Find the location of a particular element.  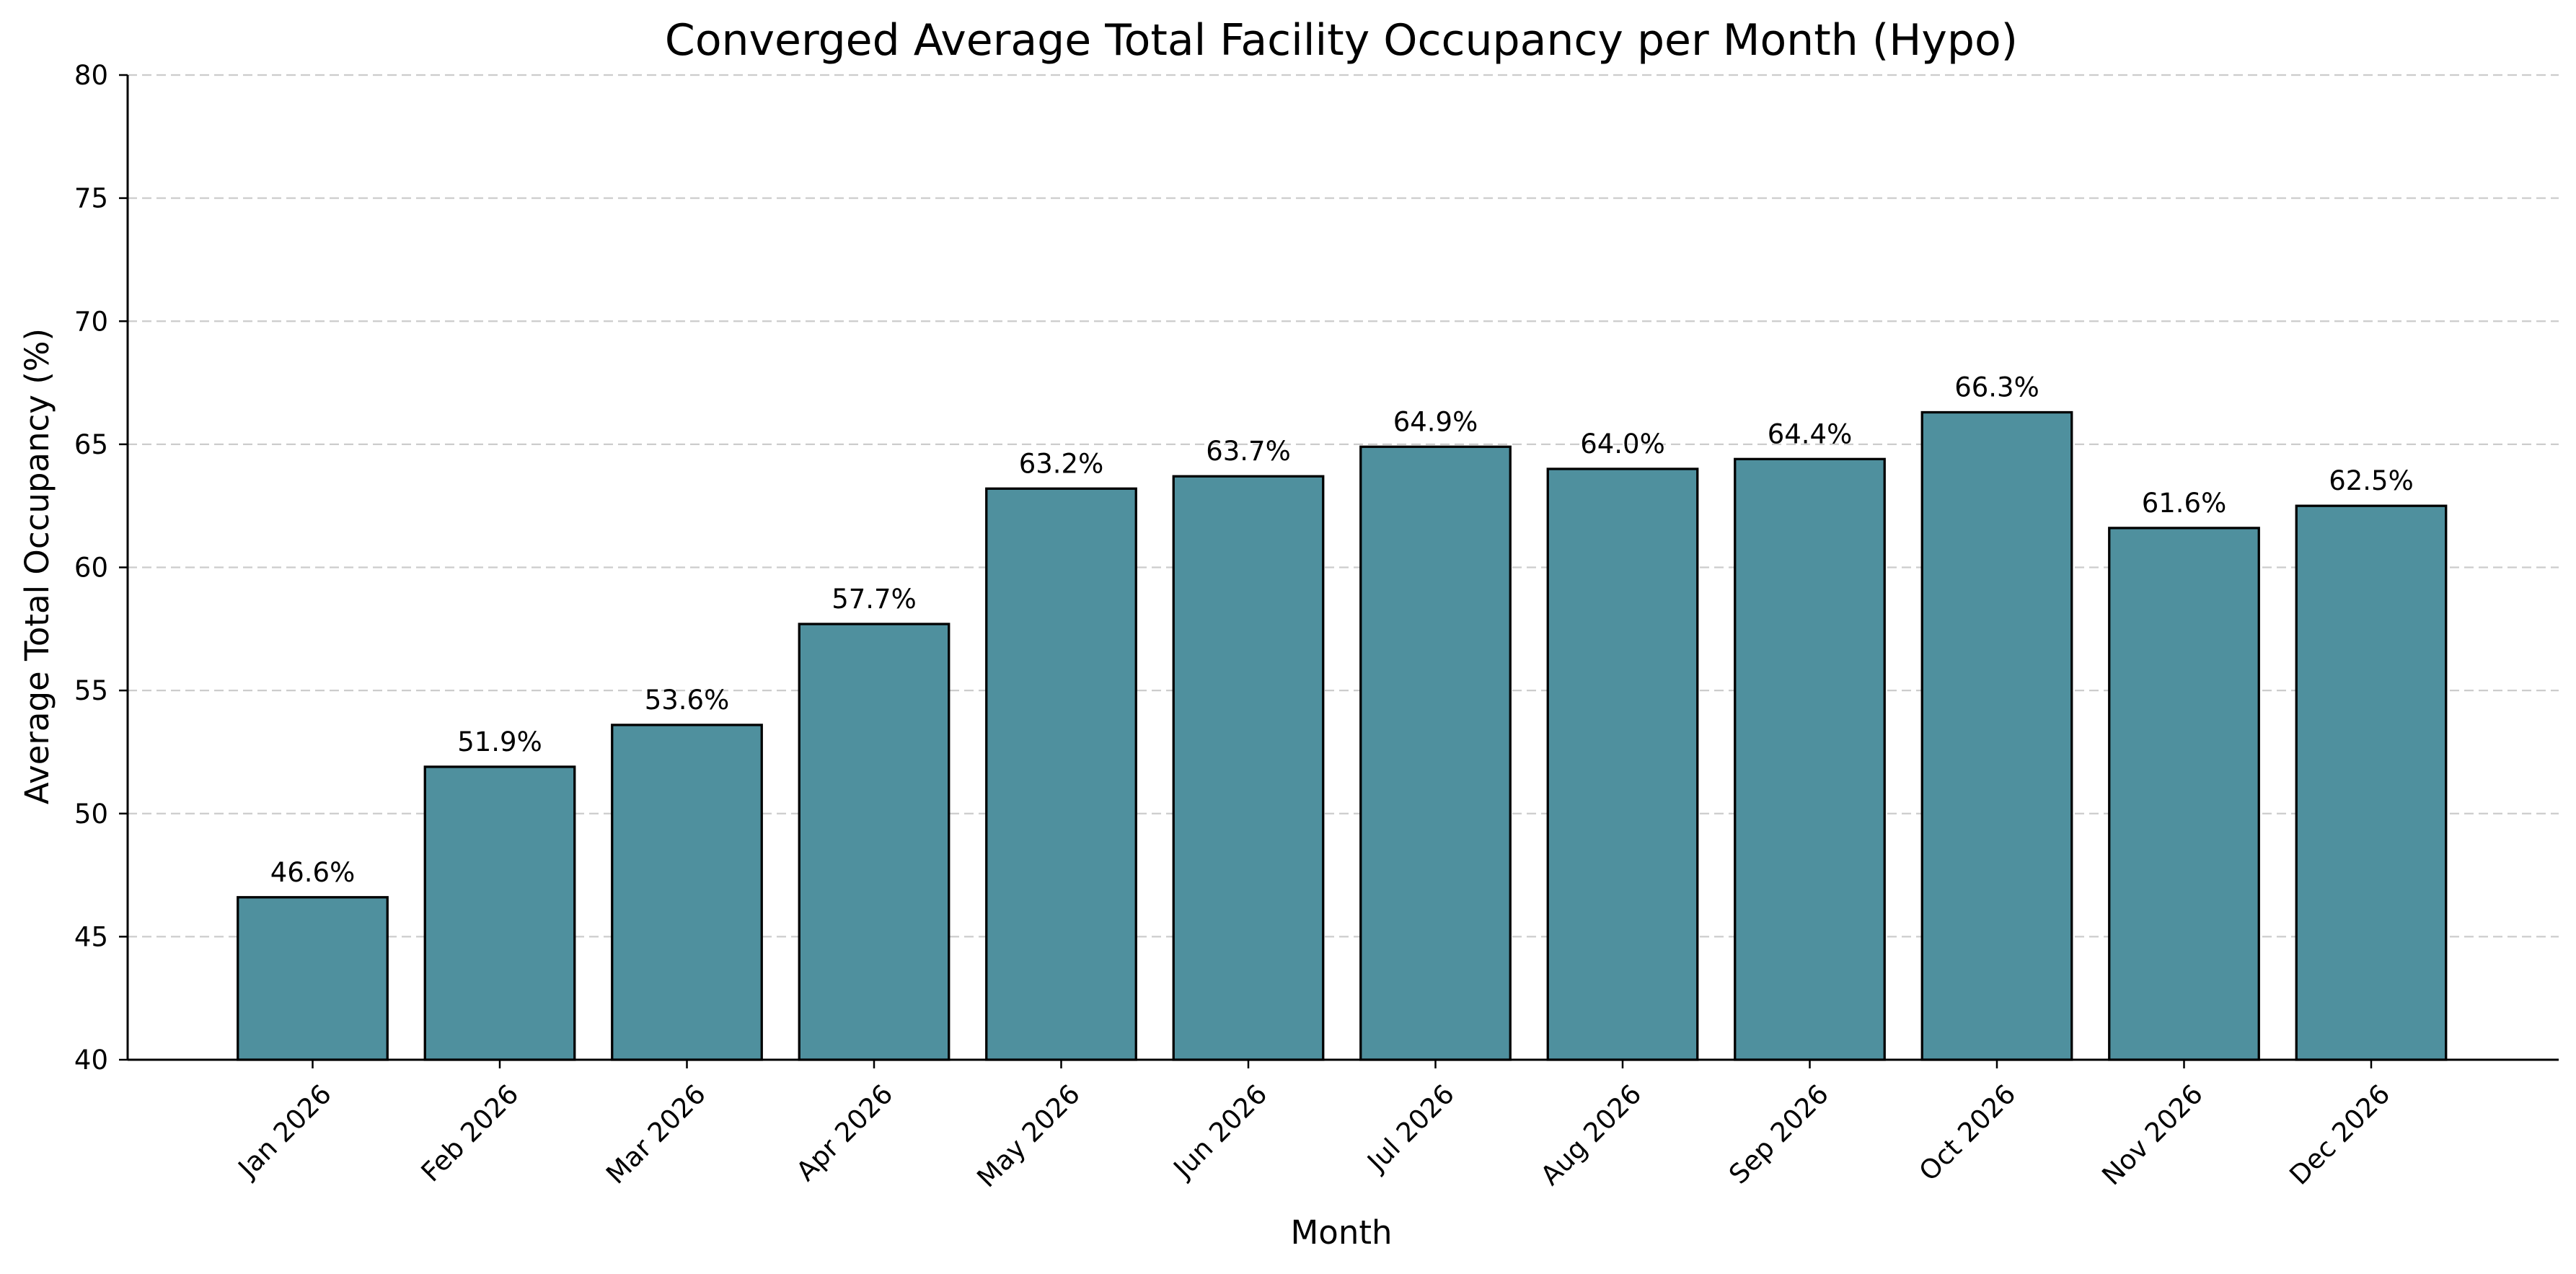

value-label: 53.6% is located at coordinates (687, 701).